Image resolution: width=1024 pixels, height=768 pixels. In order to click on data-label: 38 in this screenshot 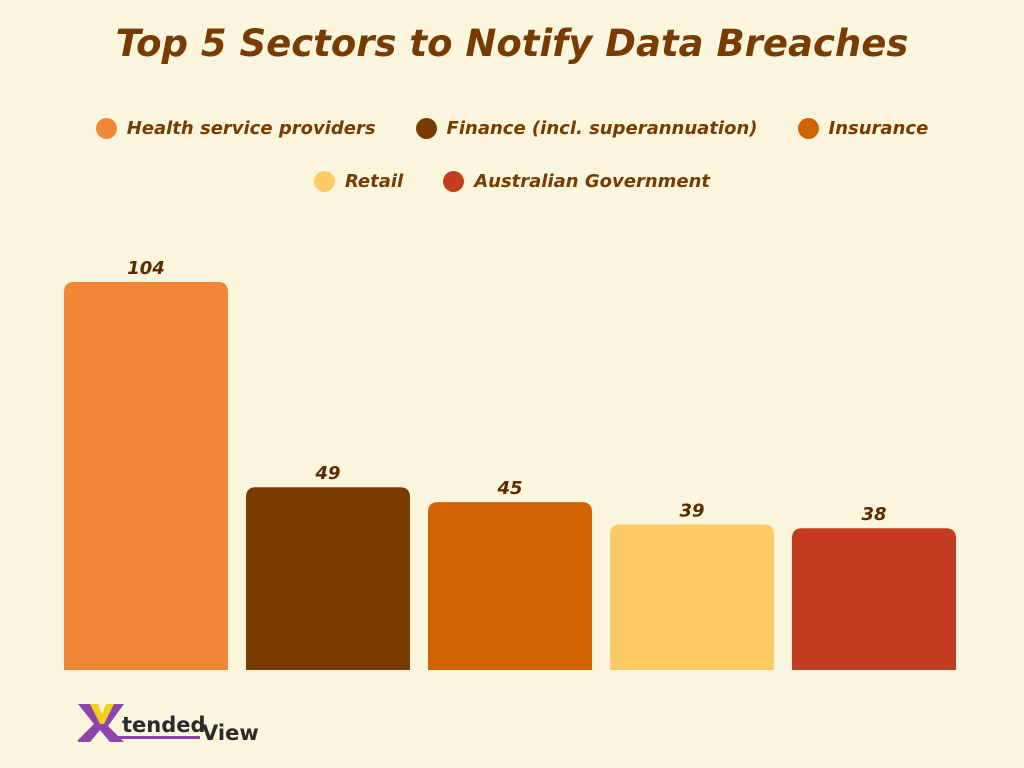, I will do `click(873, 514)`.